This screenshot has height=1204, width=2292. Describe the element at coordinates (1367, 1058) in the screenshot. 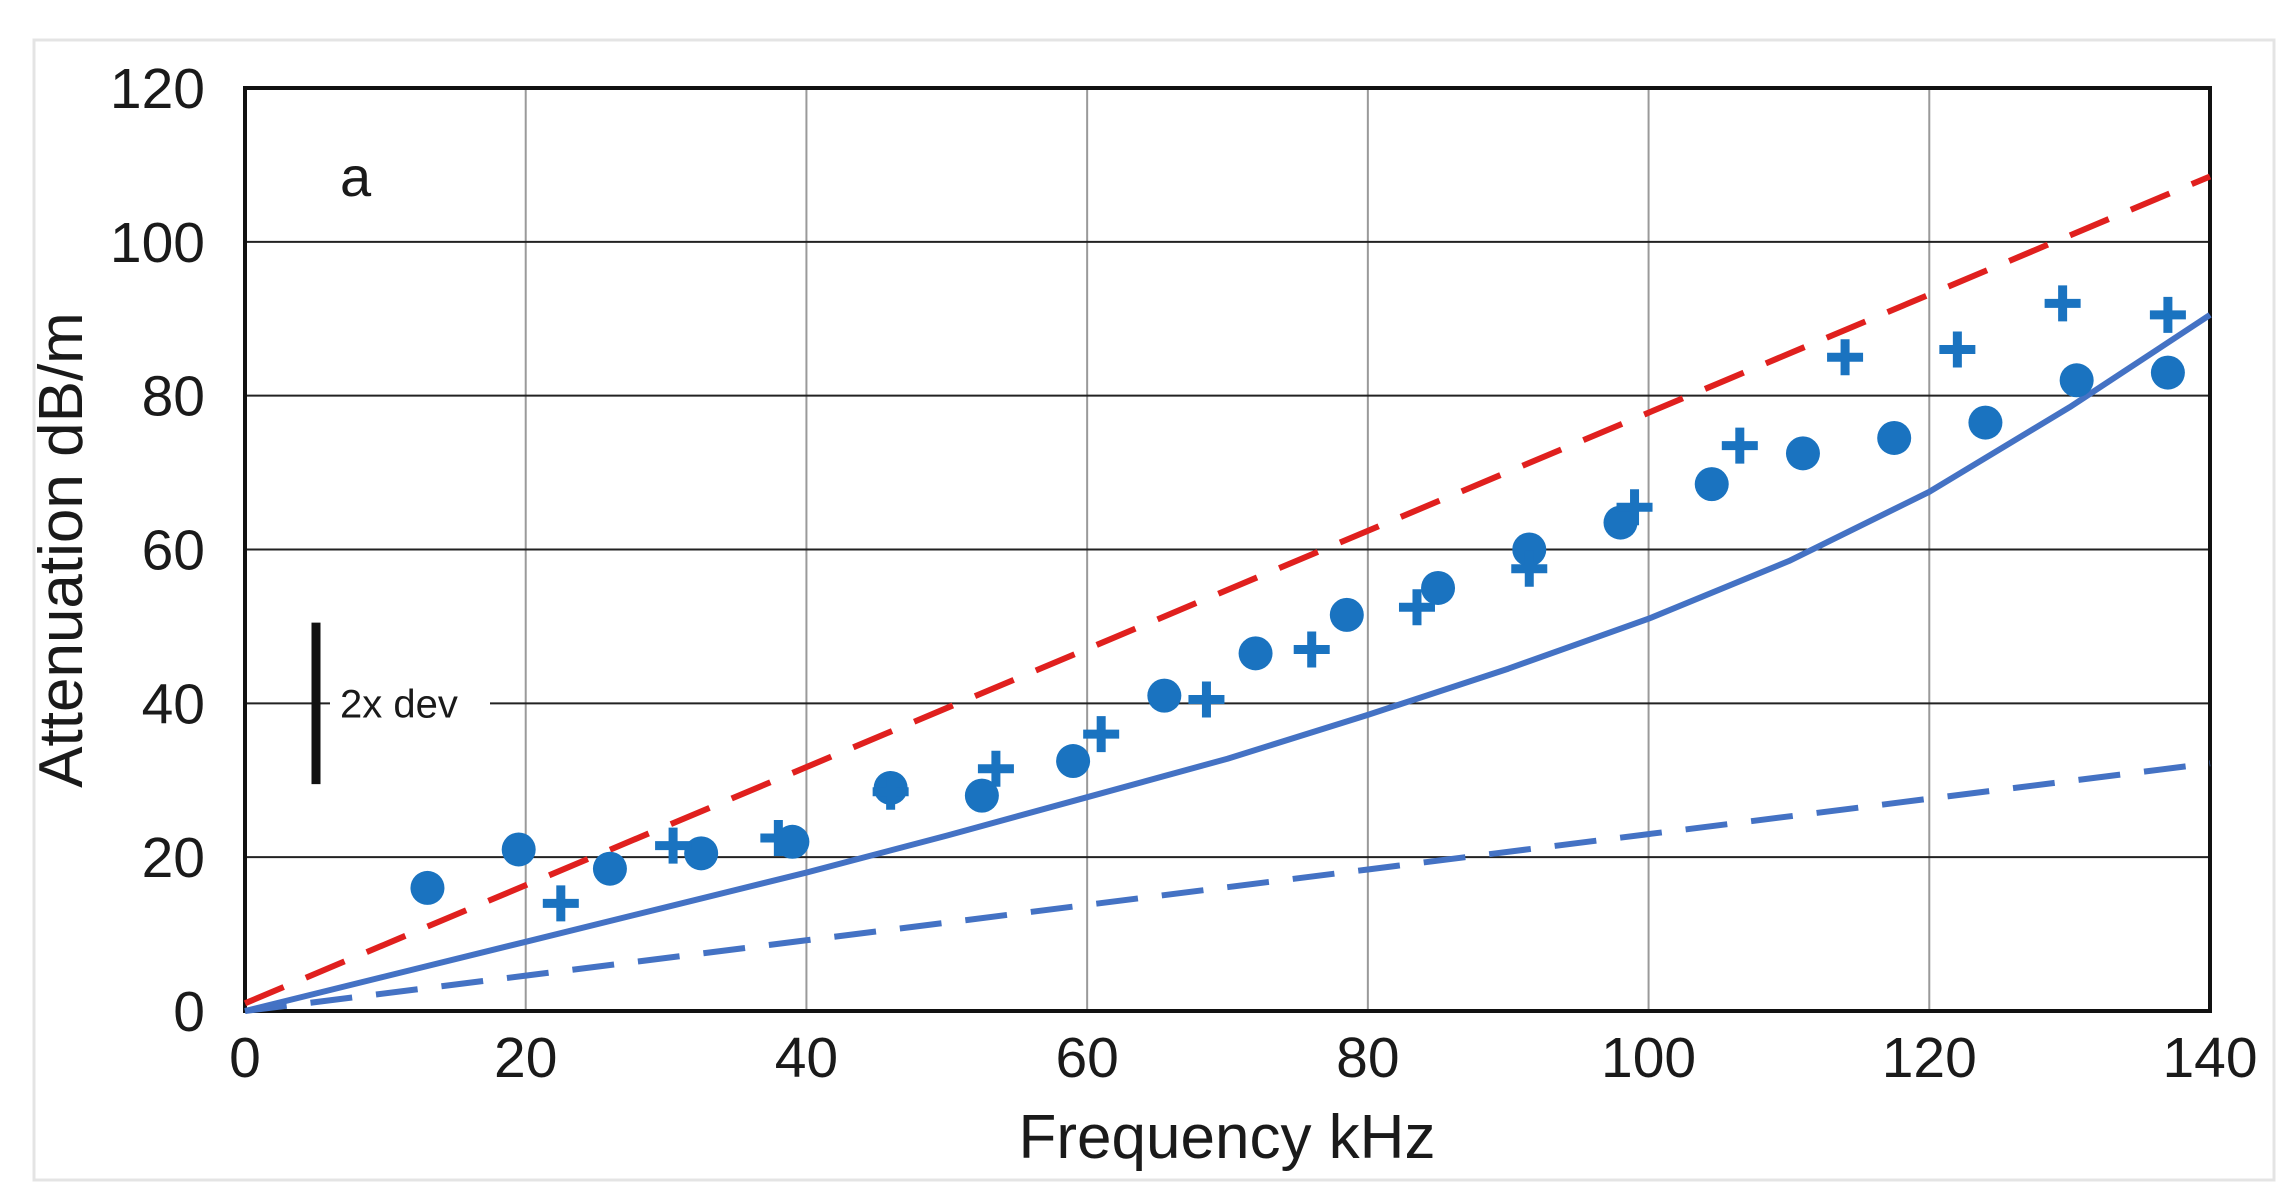

I see `x-tick-label: 80` at that location.